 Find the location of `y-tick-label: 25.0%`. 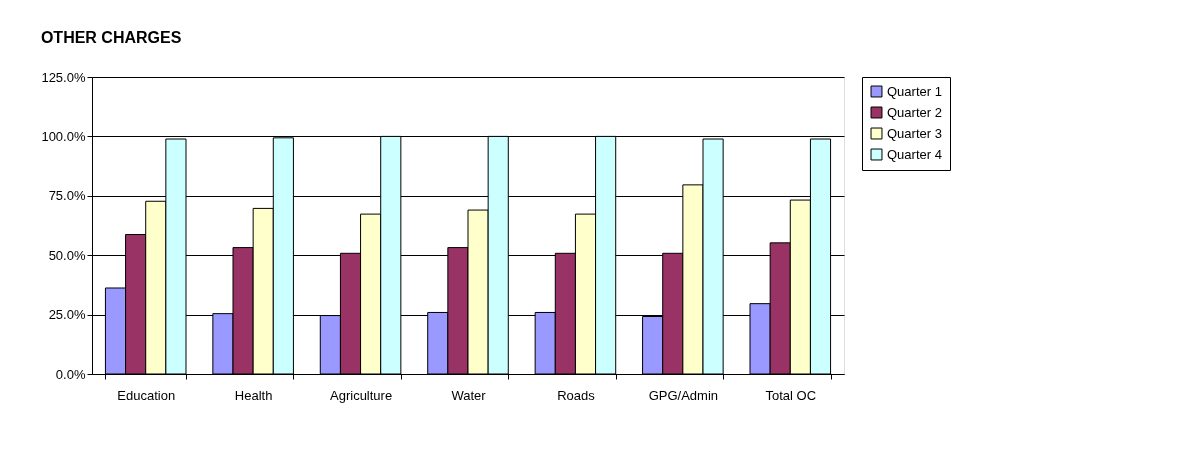

y-tick-label: 25.0% is located at coordinates (67, 315).